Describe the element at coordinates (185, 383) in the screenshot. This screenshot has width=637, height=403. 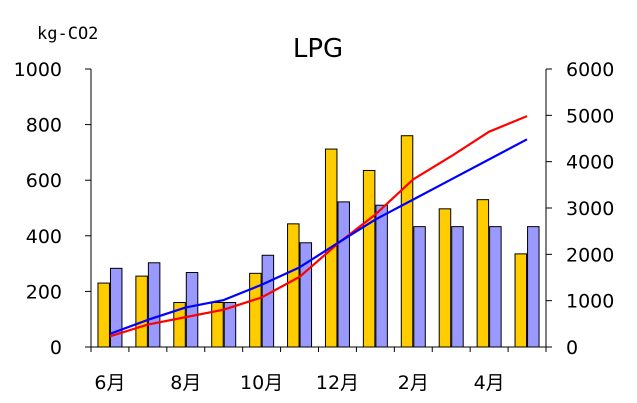
I see `x-tick-label: 8月` at that location.